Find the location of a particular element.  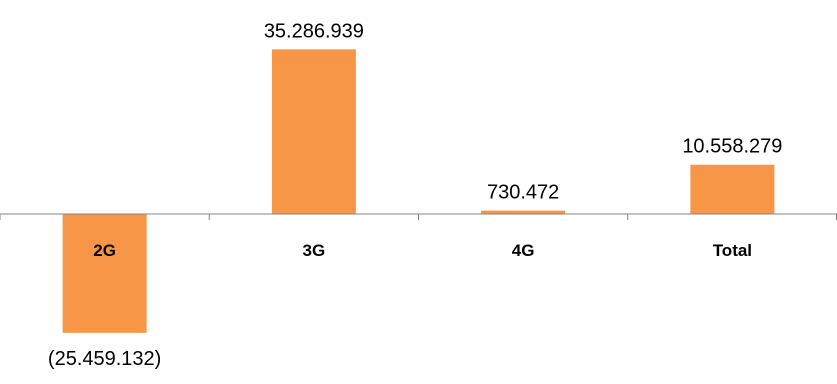

bar-total is located at coordinates (732, 189).